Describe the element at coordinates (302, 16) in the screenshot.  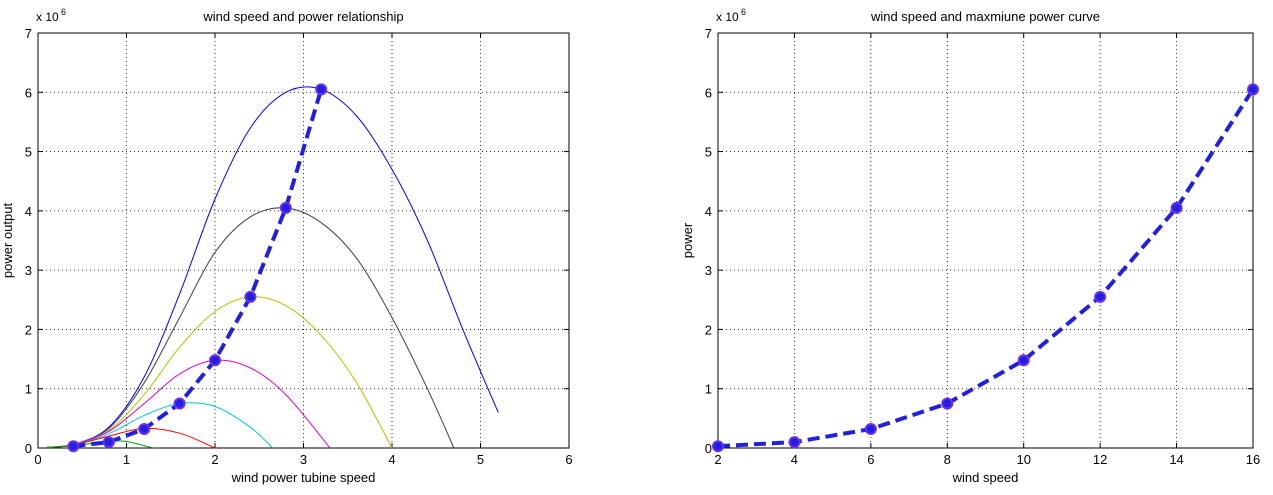
I see `chart-title: wind speed and power relationship` at that location.